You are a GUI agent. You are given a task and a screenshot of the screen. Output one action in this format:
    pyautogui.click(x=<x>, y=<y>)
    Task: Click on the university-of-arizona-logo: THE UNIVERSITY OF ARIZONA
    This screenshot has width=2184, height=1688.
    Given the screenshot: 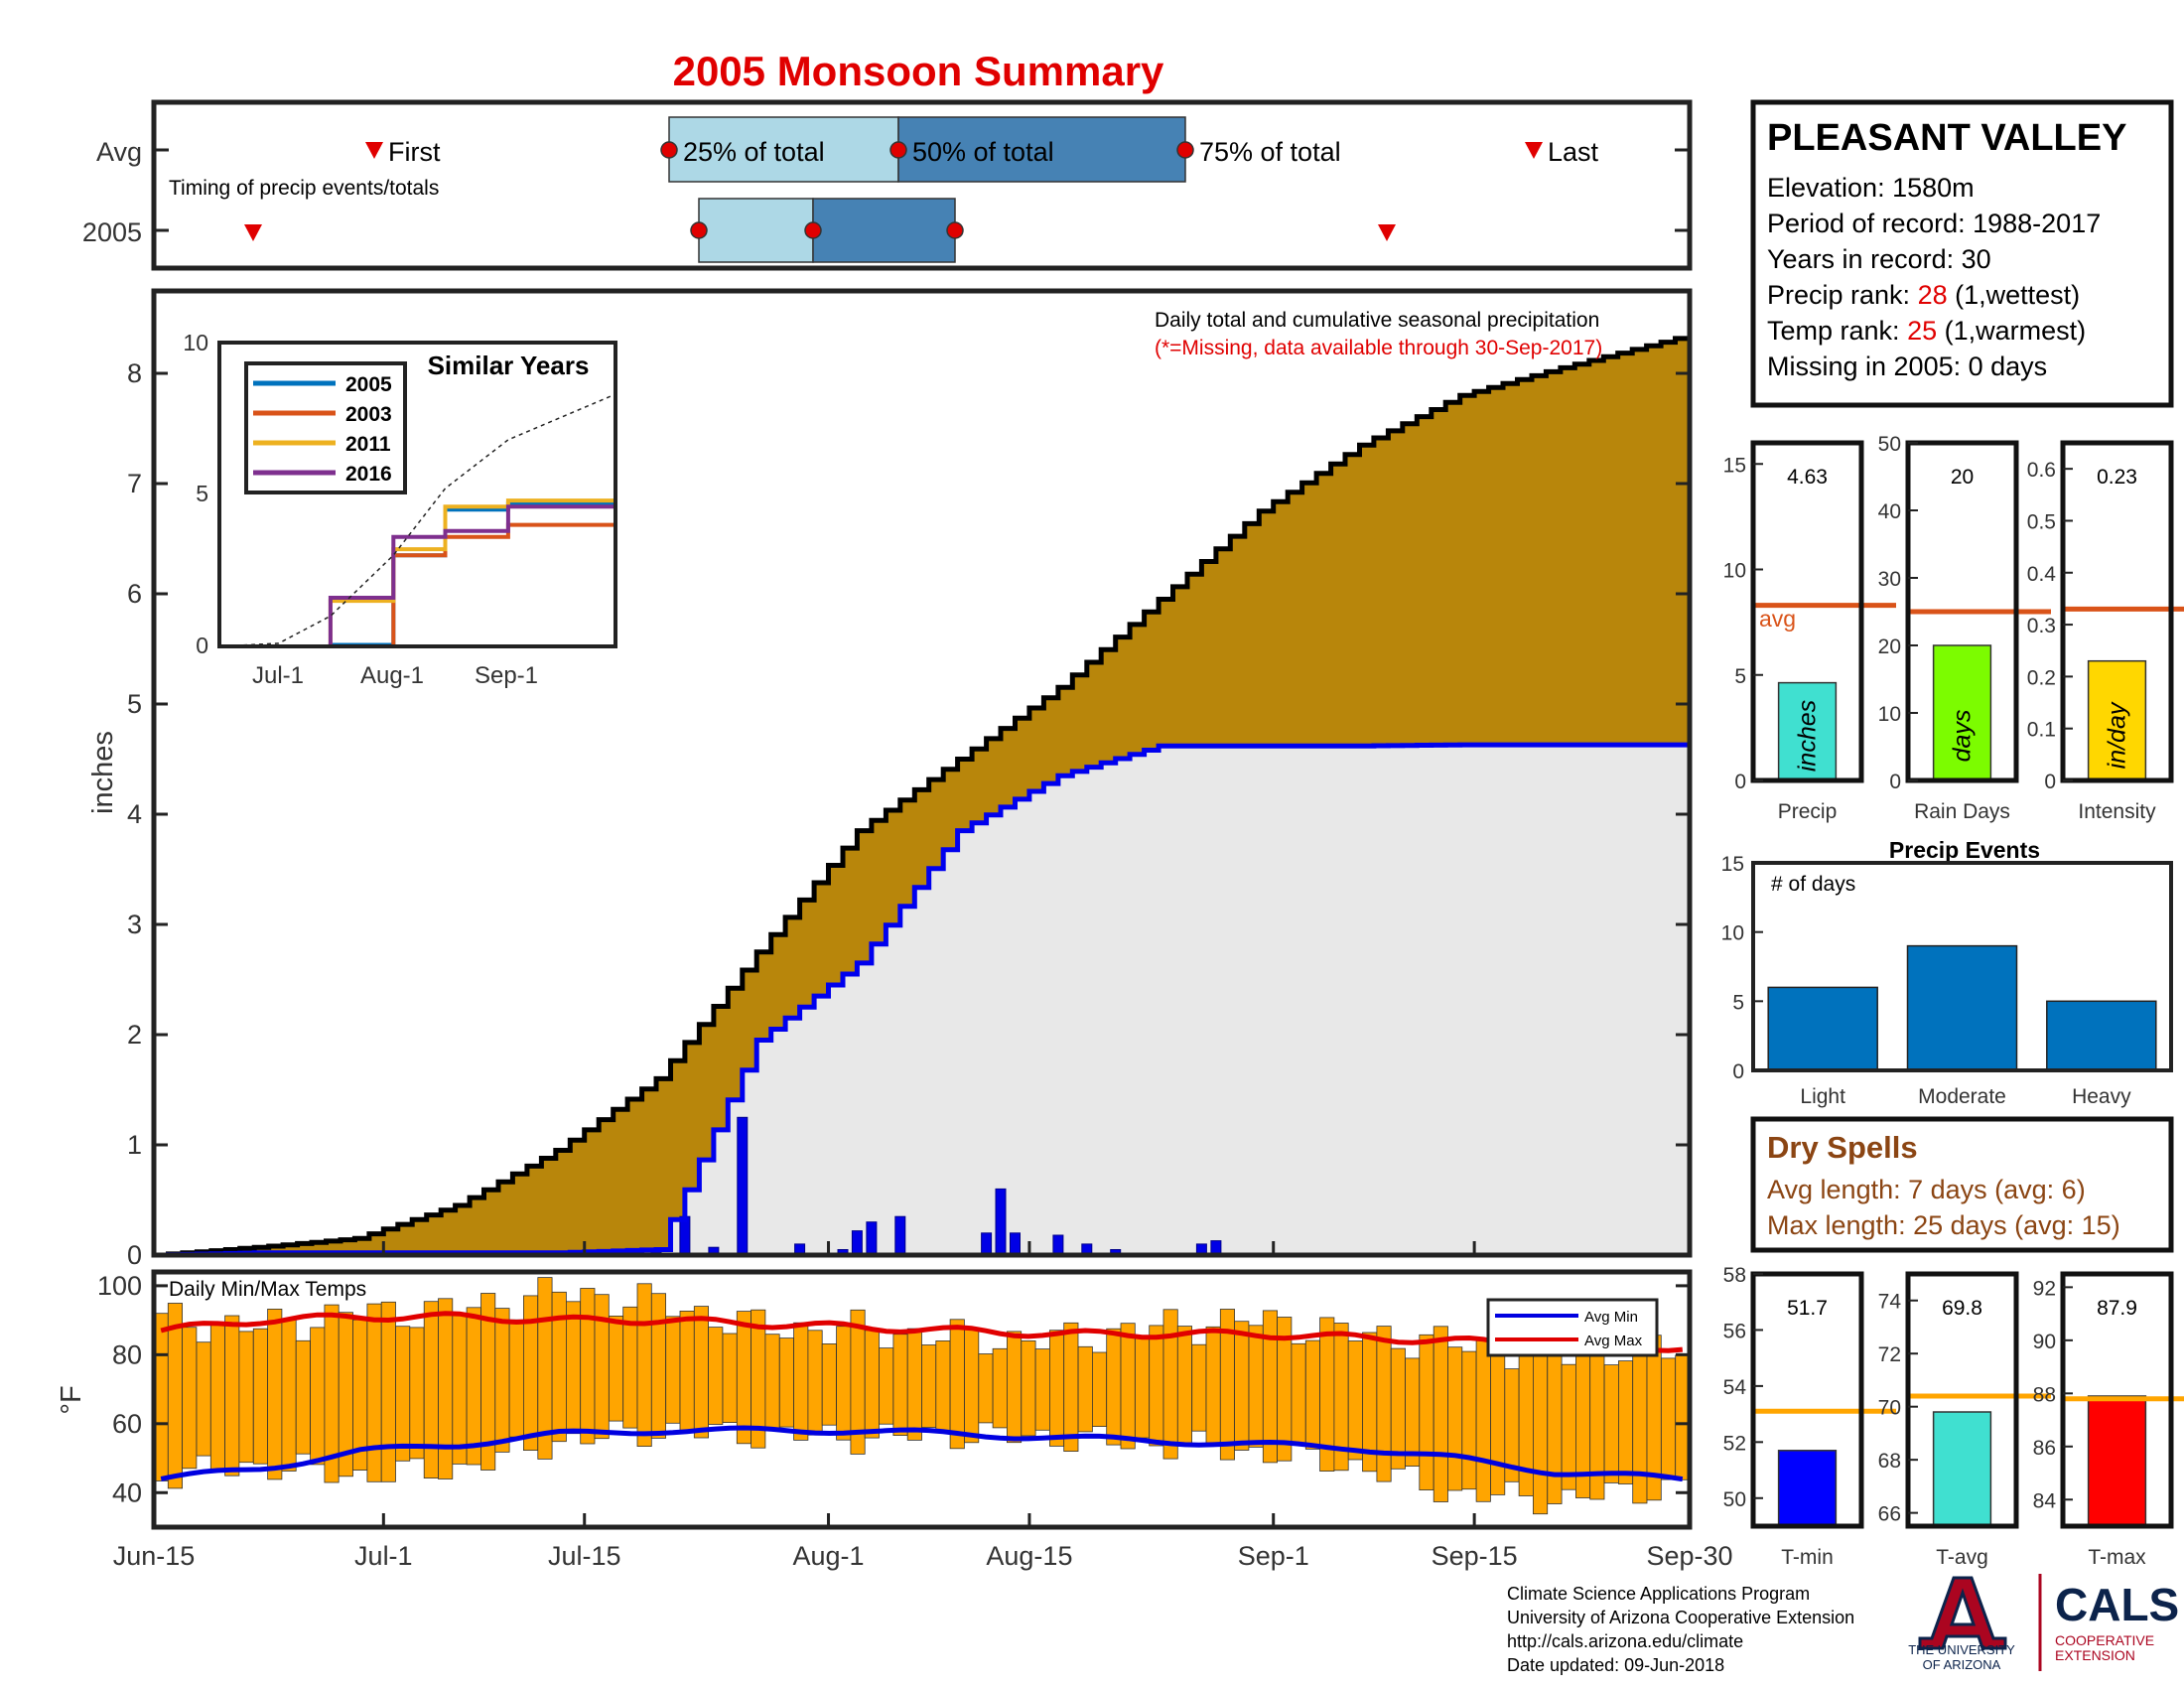 What is the action you would take?
    pyautogui.click(x=1961, y=1624)
    